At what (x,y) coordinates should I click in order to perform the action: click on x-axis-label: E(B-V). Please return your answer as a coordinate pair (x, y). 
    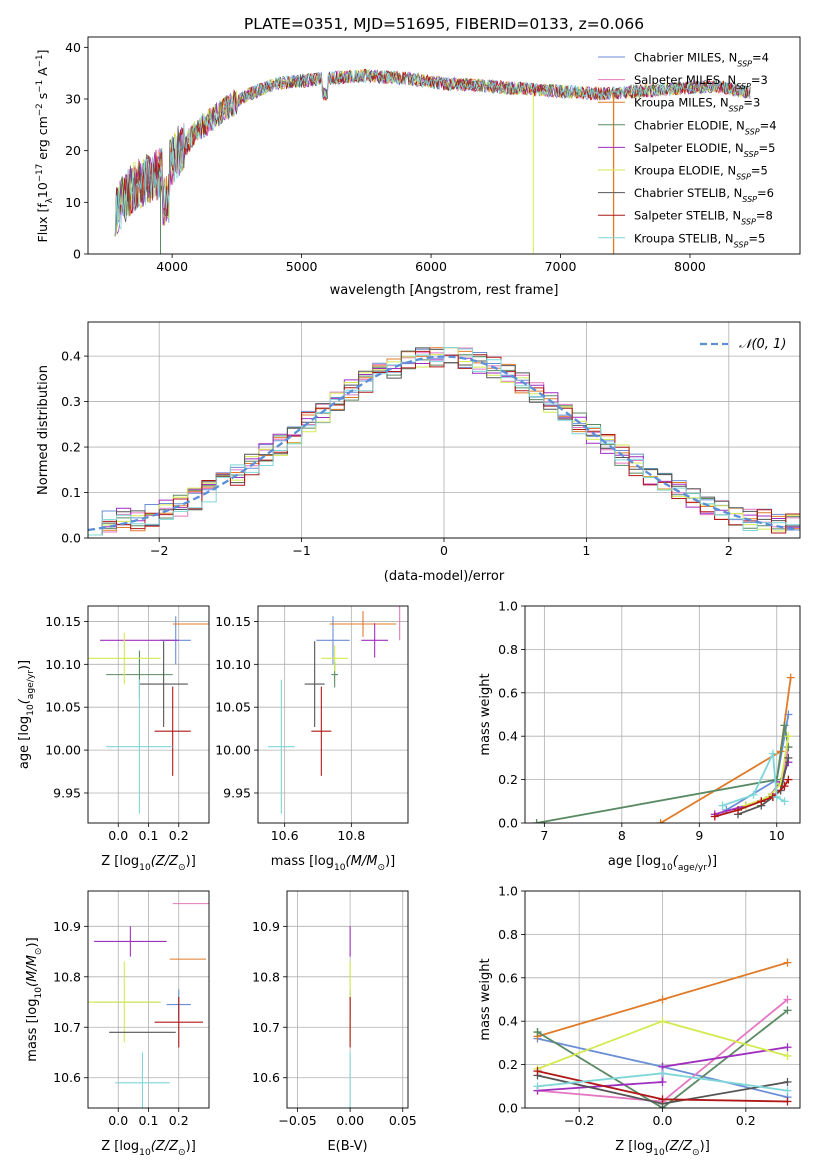
    Looking at the image, I should click on (347, 1146).